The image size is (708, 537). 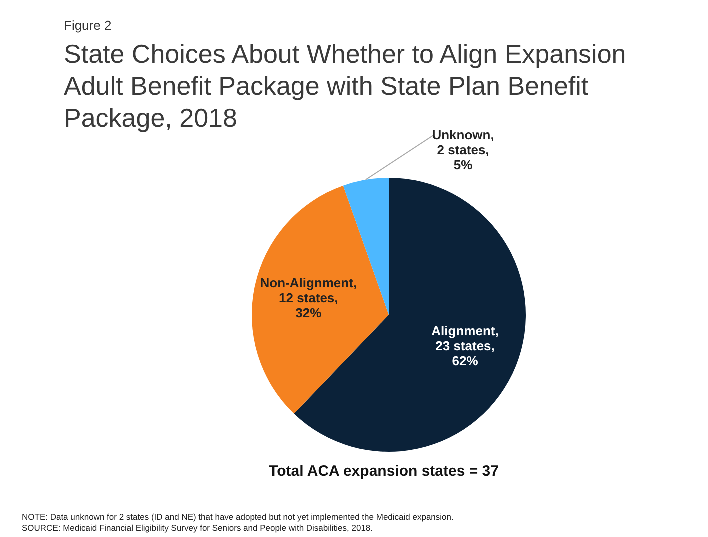 What do you see at coordinates (465, 345) in the screenshot?
I see `slice-label: Alignment, 23 states, 62%` at bounding box center [465, 345].